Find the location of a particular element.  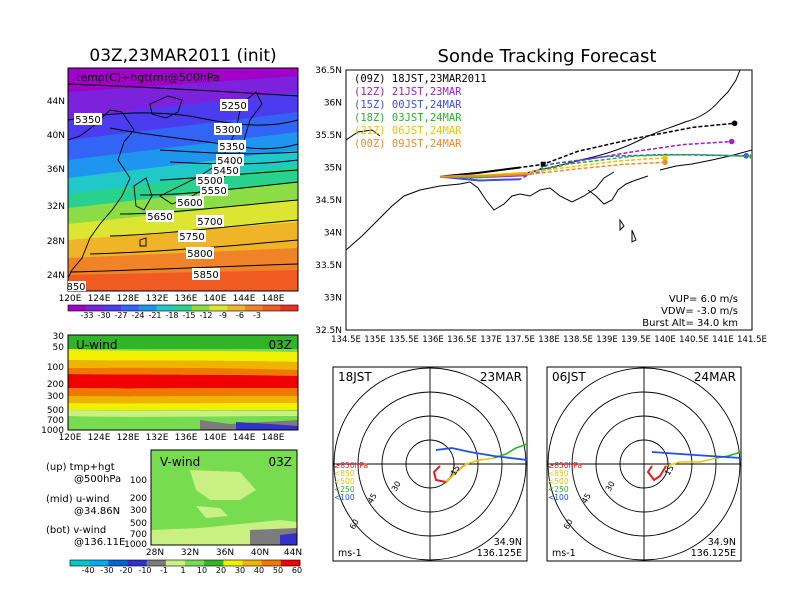

map-lat-ticks: 44N 40N 36N 32N 28N 24N is located at coordinates (56, 189).